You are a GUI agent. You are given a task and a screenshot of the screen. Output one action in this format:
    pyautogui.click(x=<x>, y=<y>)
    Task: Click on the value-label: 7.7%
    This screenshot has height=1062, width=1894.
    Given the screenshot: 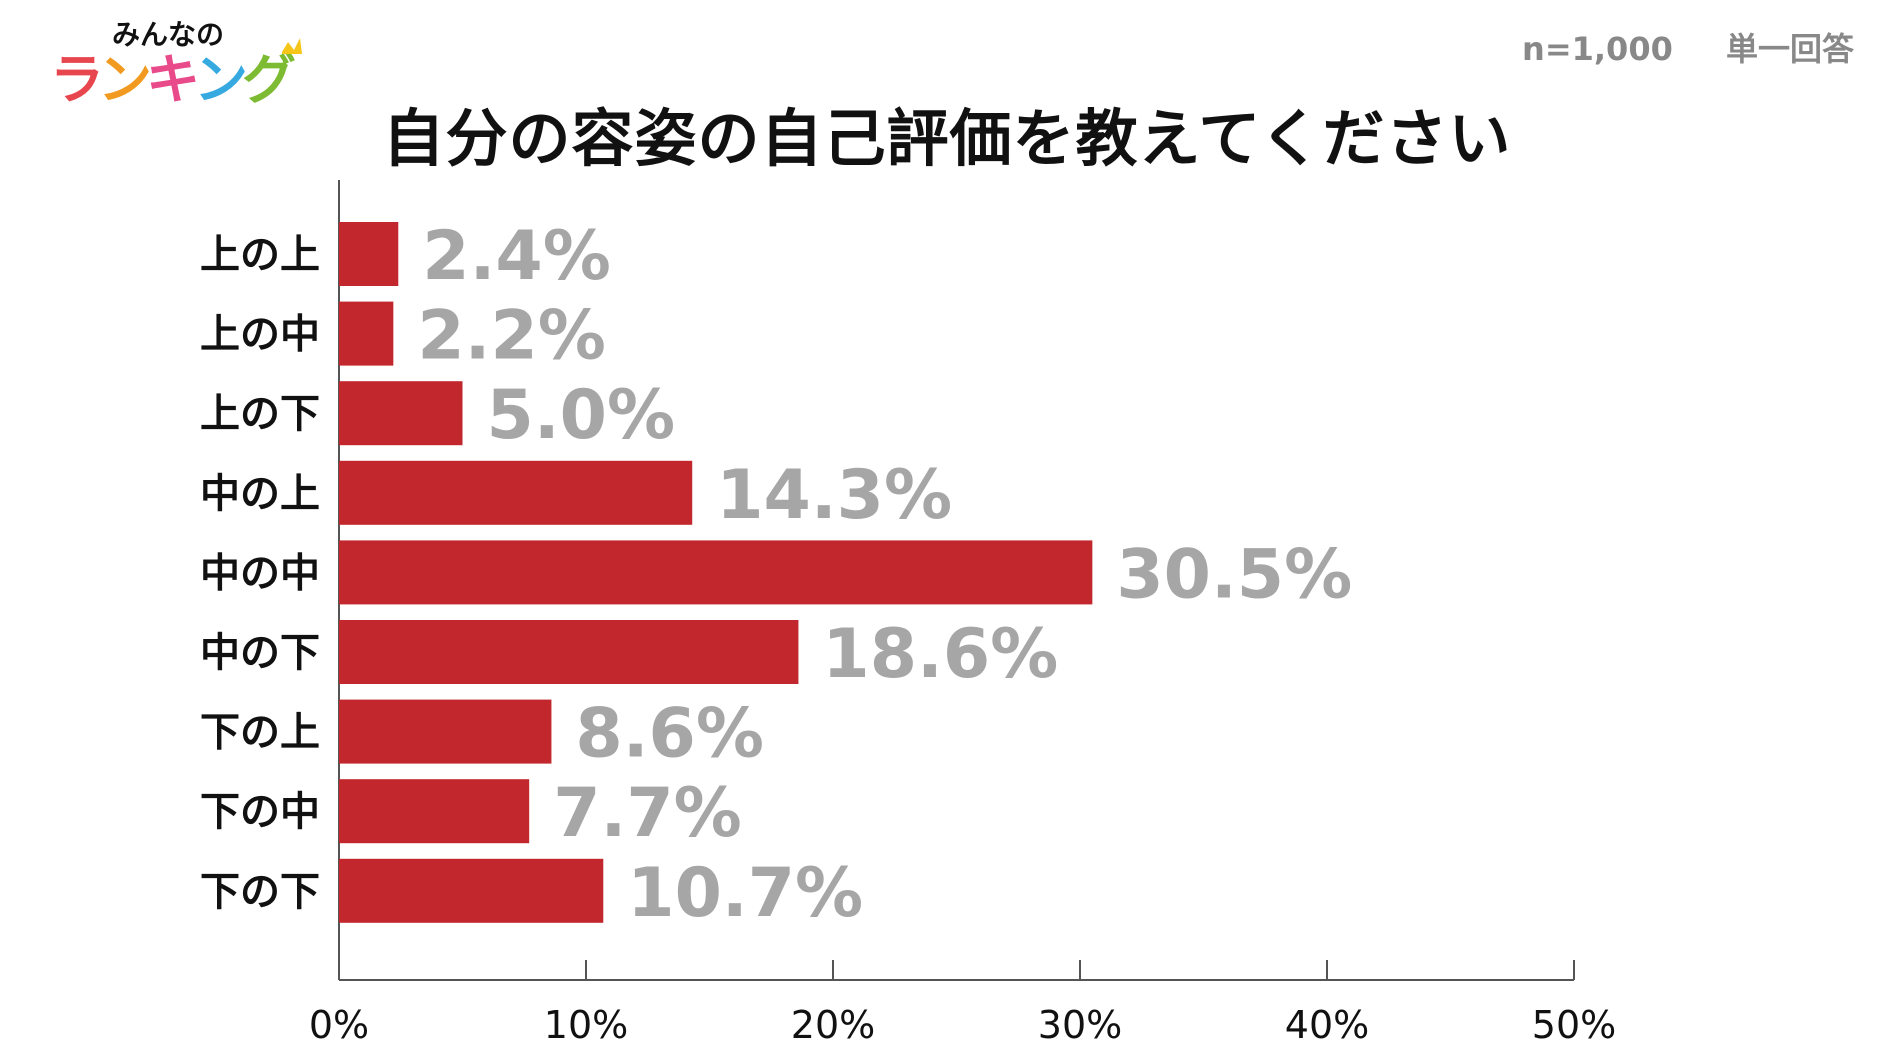 What is the action you would take?
    pyautogui.click(x=647, y=813)
    